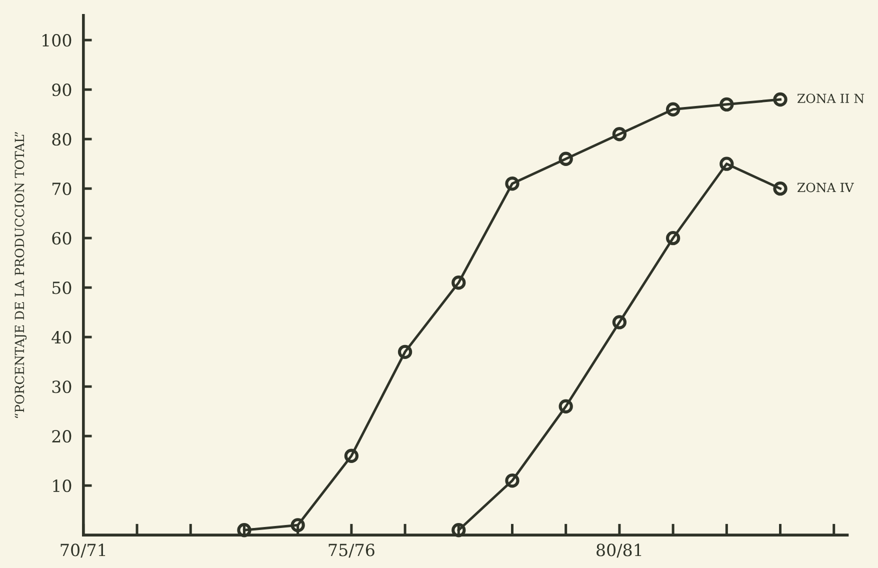 Image resolution: width=878 pixels, height=568 pixels. Describe the element at coordinates (619, 551) in the screenshot. I see `x-tick-label: 80/81` at that location.